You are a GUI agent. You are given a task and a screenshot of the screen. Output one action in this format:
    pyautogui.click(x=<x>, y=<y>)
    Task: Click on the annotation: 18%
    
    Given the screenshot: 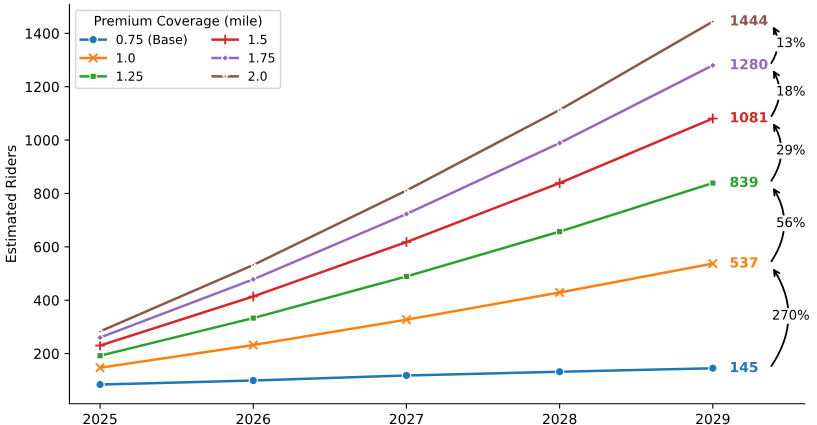 What is the action you would take?
    pyautogui.click(x=791, y=91)
    